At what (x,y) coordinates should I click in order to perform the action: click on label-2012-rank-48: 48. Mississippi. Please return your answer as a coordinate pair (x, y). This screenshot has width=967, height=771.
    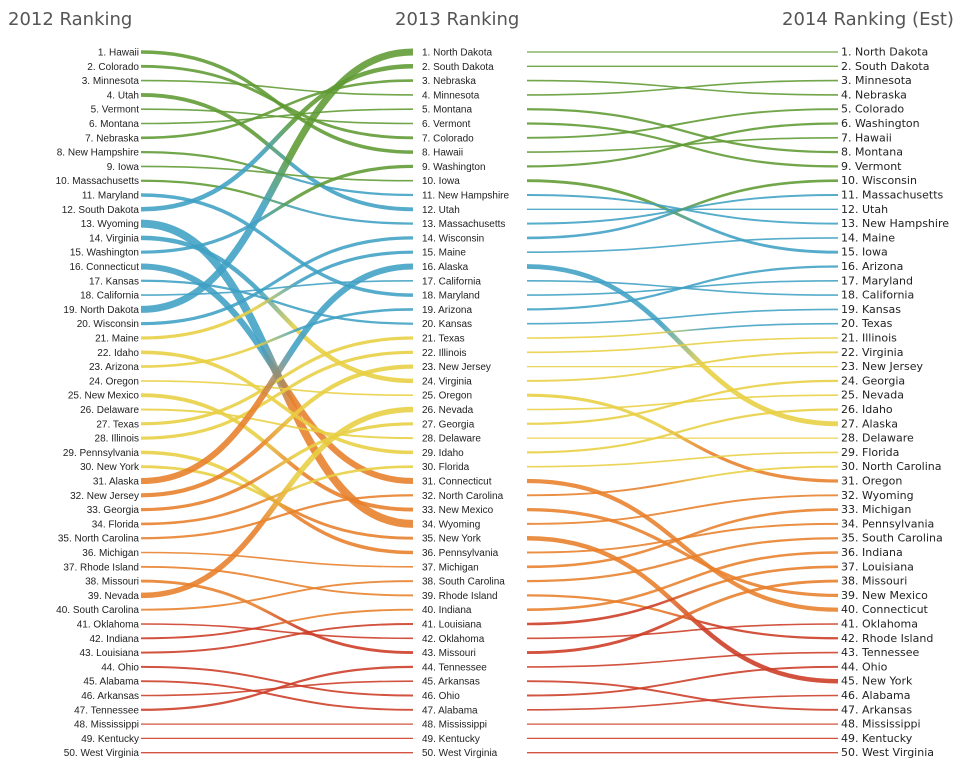
    Looking at the image, I should click on (106, 725).